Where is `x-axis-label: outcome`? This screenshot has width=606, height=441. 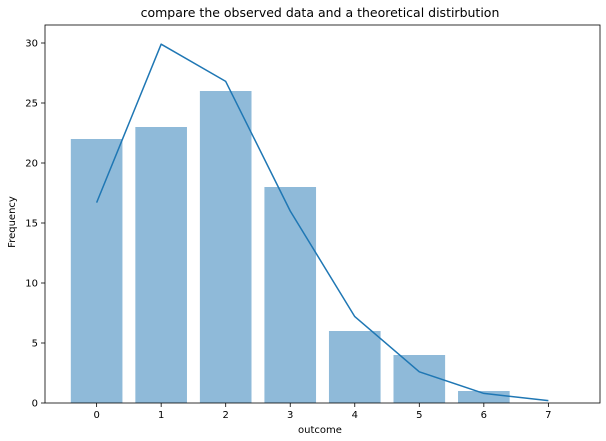 x-axis-label: outcome is located at coordinates (320, 430).